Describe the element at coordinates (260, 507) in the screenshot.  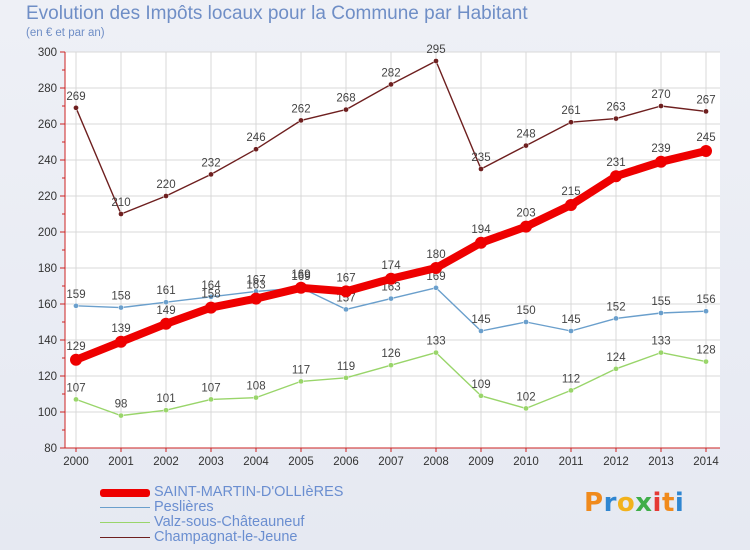
I see `legend-item-peslieres: Peslières` at that location.